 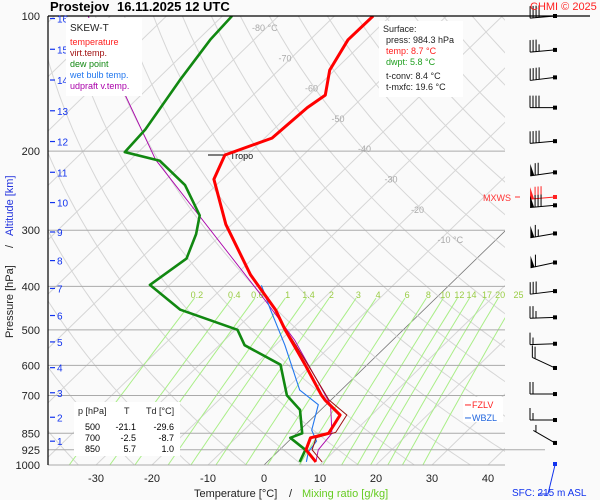 What do you see at coordinates (411, 51) in the screenshot?
I see `surface-temp: temp: 8.7 °C` at bounding box center [411, 51].